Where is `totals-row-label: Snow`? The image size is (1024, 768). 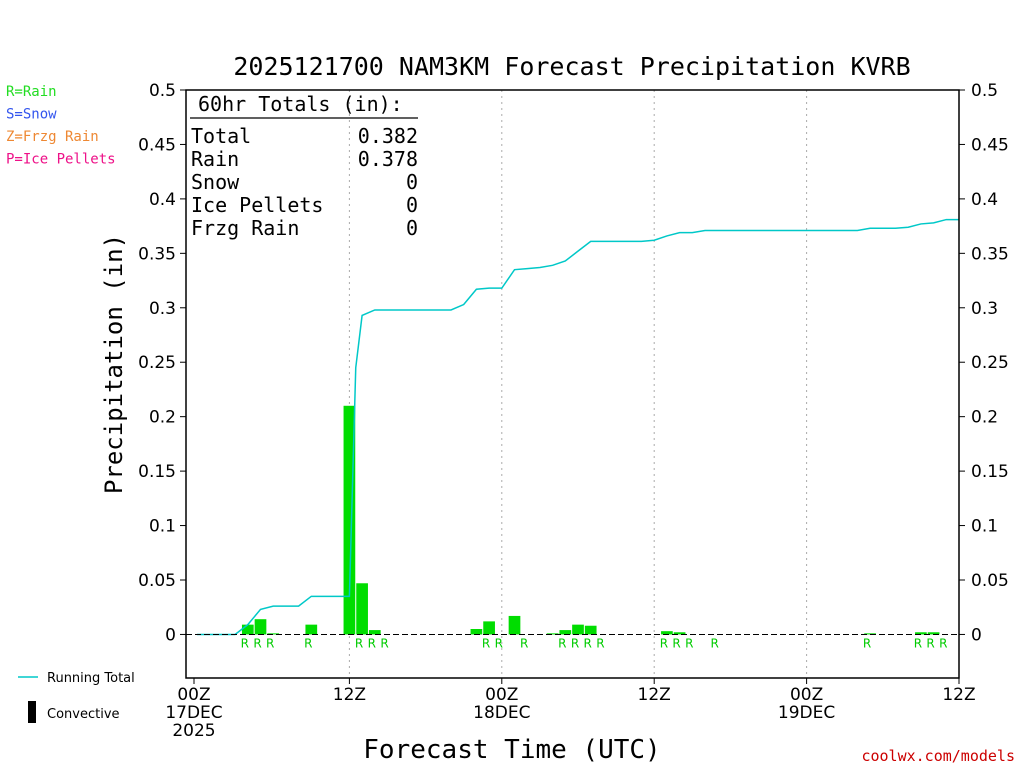 totals-row-label: Snow is located at coordinates (215, 182).